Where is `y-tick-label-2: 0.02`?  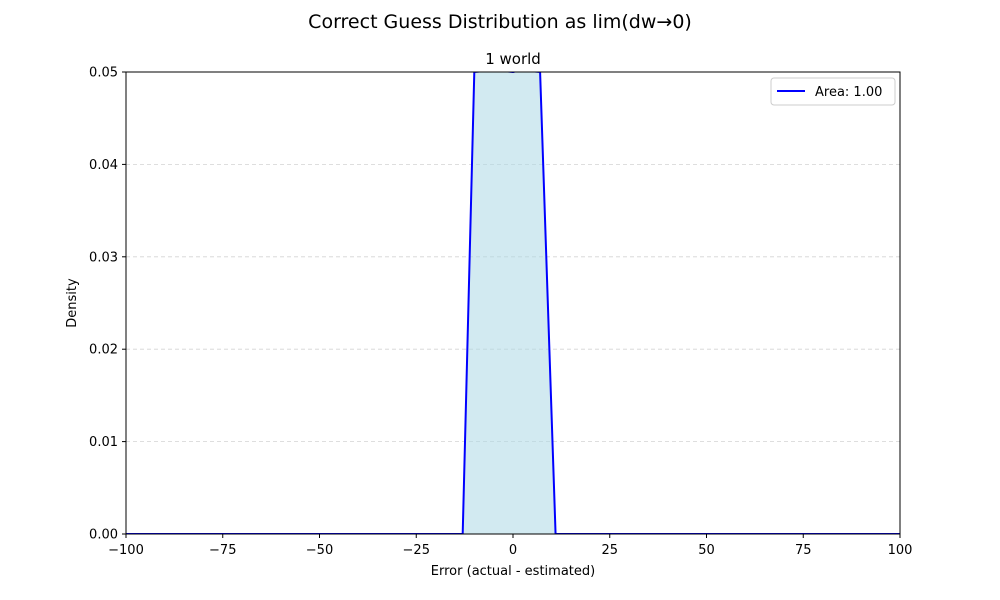 y-tick-label-2: 0.02 is located at coordinates (103, 350).